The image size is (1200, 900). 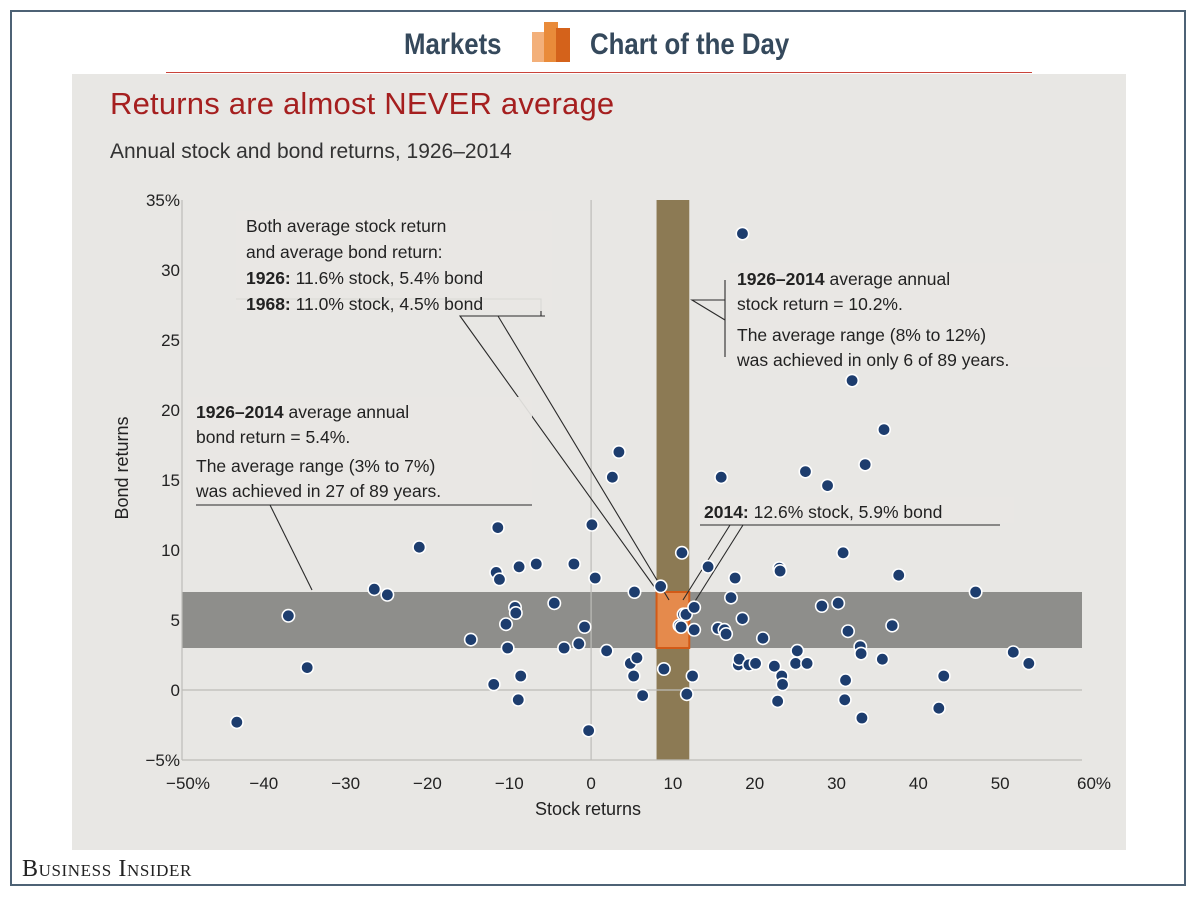 What do you see at coordinates (364, 278) in the screenshot?
I see `annotation-avg-both-line: 1926: 11.6% stock, 5.4% bond` at bounding box center [364, 278].